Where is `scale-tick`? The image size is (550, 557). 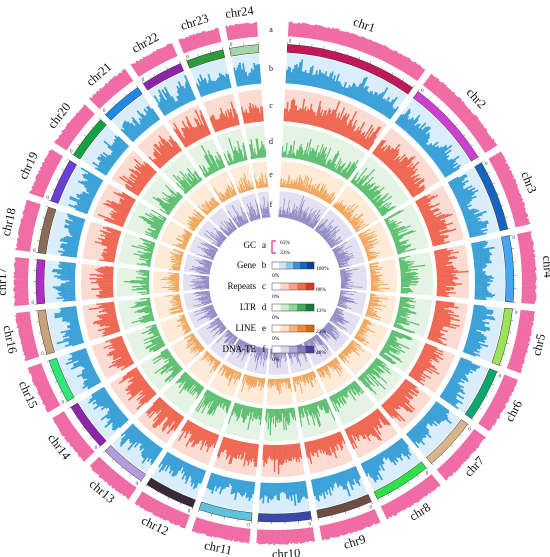
scale-tick is located at coordinates (104, 451).